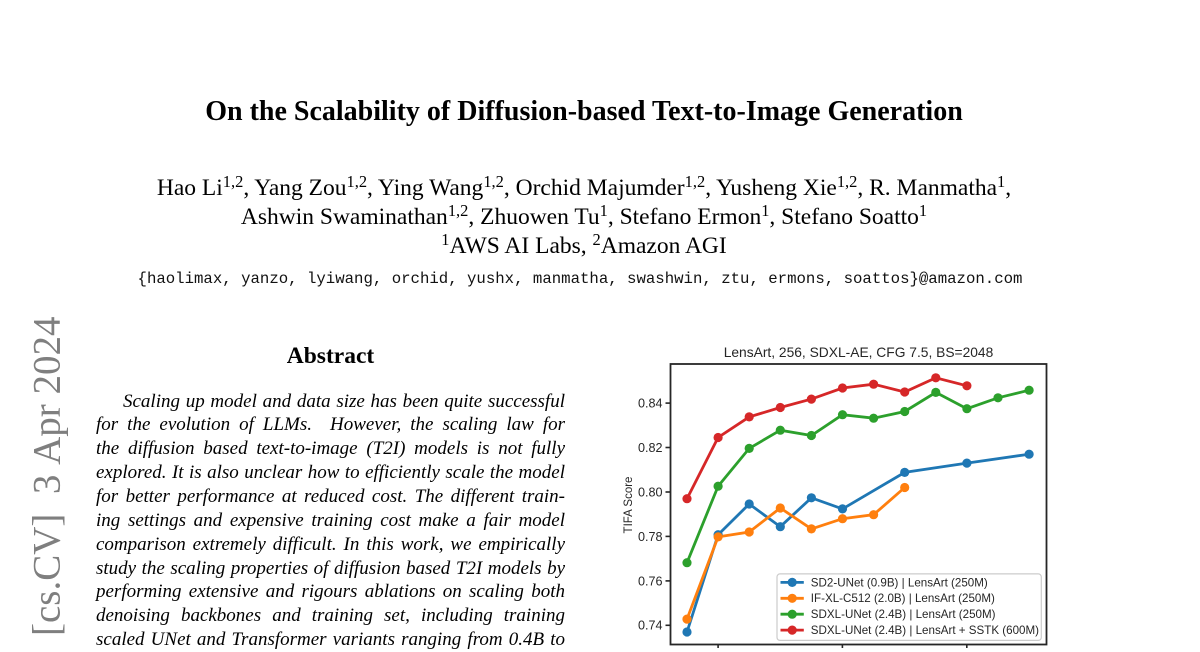  What do you see at coordinates (650, 492) in the screenshot?
I see `svg-text: 0.80` at bounding box center [650, 492].